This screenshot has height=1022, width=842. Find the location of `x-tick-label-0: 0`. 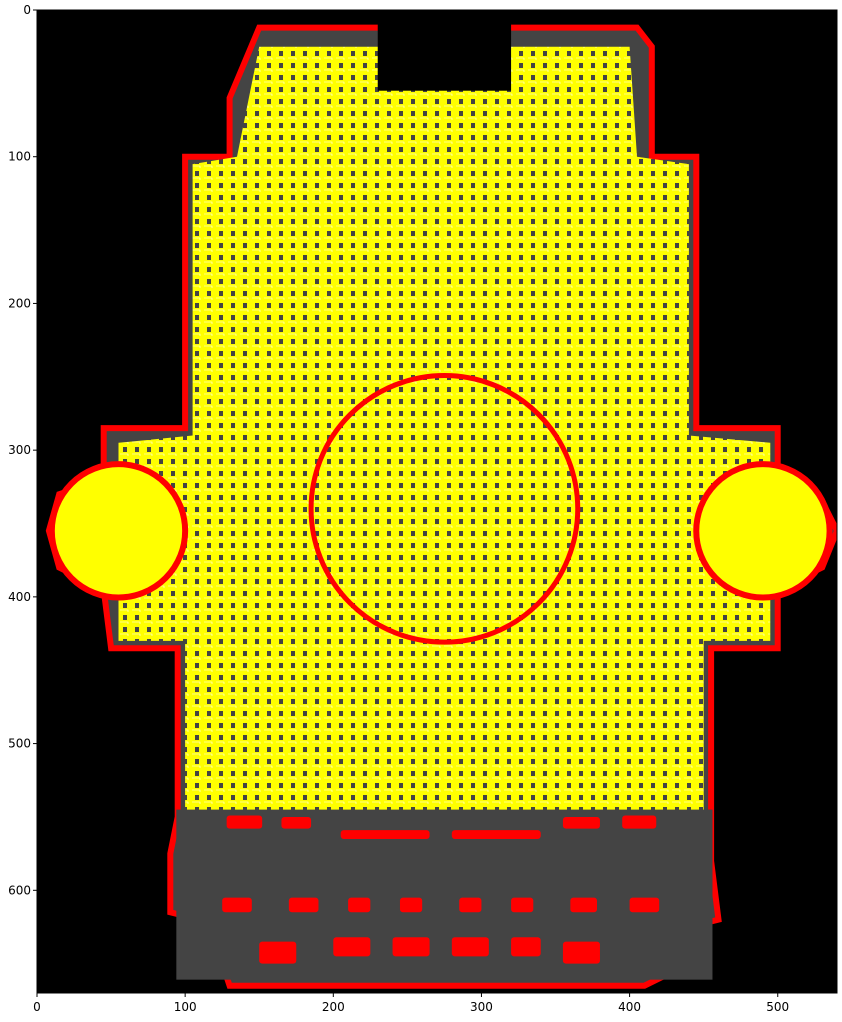

x-tick-label-0: 0 is located at coordinates (37, 1007).